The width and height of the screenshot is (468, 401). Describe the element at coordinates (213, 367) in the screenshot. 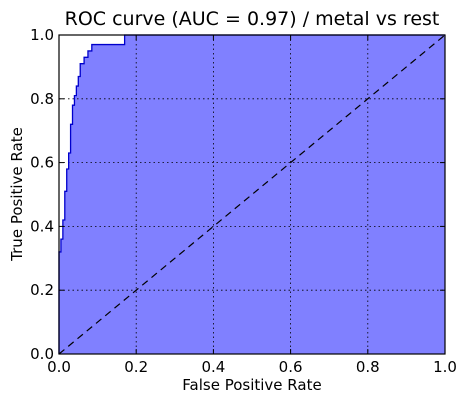

I see `x-tick-label: 0.4` at that location.